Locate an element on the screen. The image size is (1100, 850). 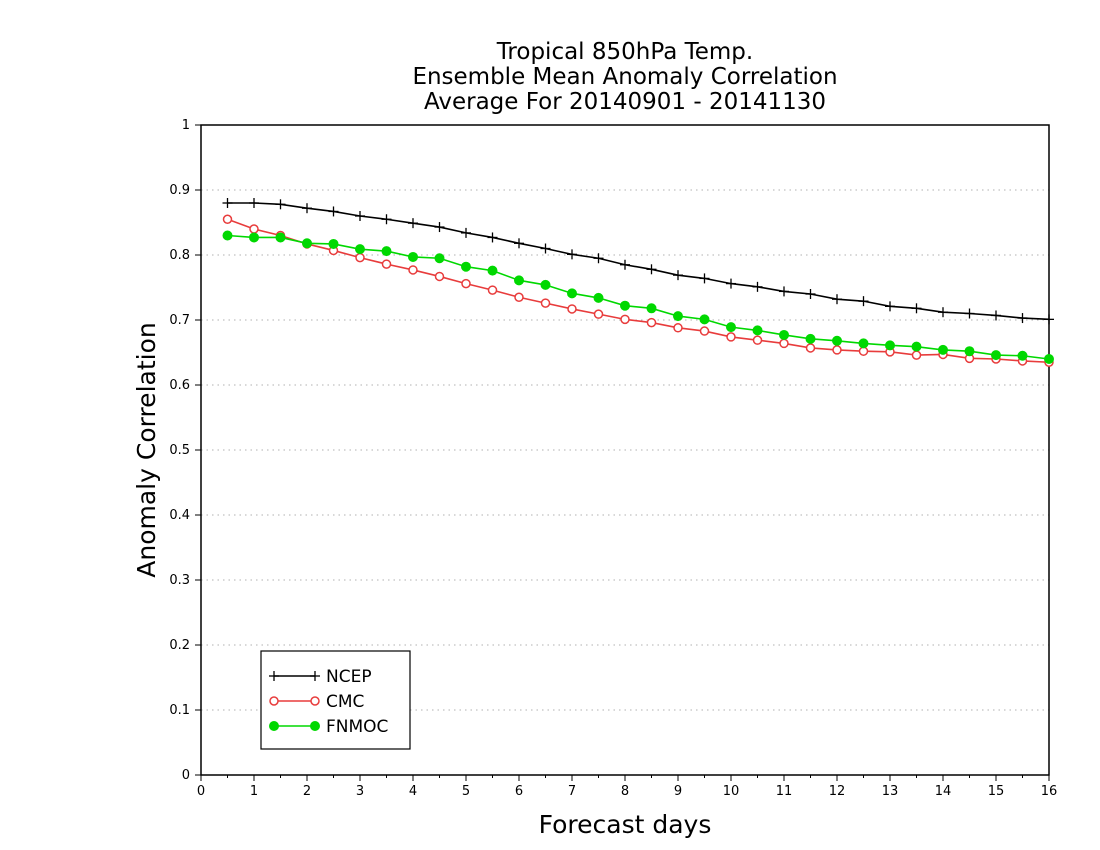
x-tick-label: 10 is located at coordinates (731, 791).